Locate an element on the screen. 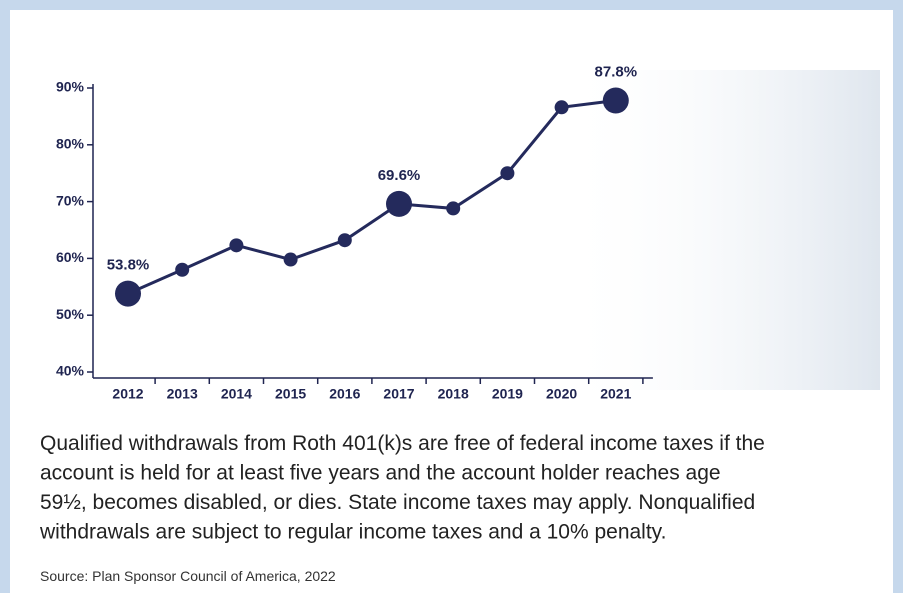 This screenshot has width=903, height=593. x-tick-label: 2017 is located at coordinates (398, 394).